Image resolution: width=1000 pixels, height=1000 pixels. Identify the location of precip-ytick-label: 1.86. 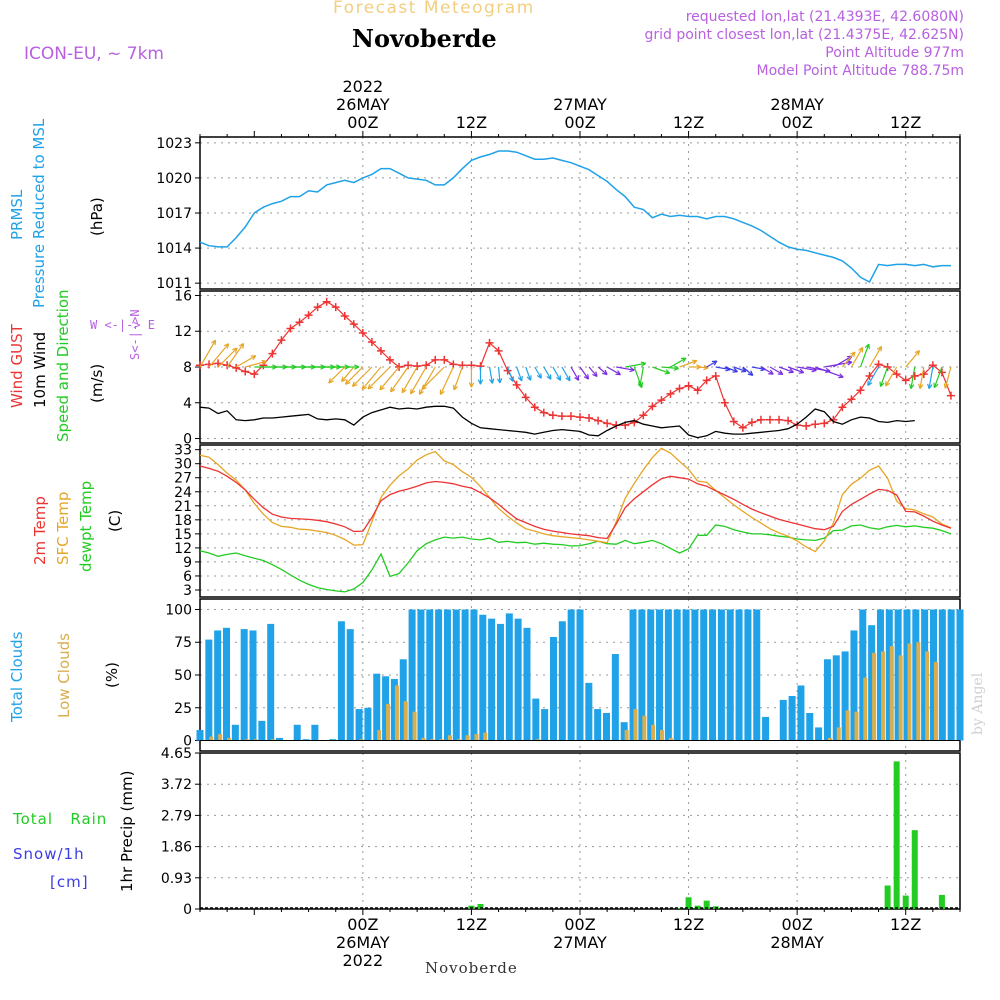
(176, 848).